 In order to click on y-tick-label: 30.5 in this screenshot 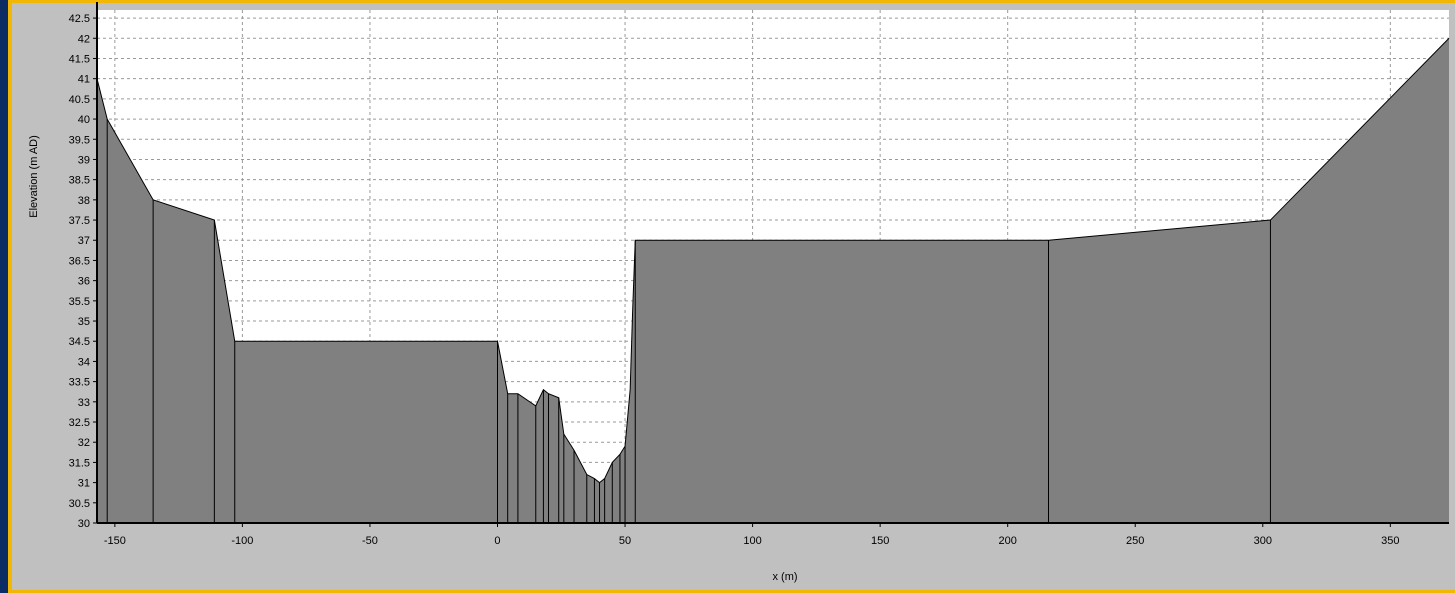, I will do `click(79, 504)`.